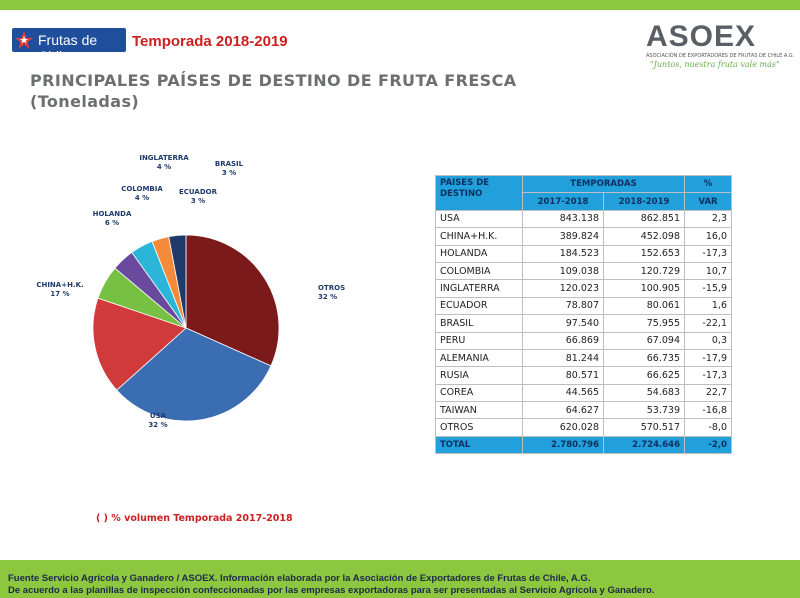 This screenshot has height=598, width=800. I want to click on value-2018-cell: 53.739, so click(644, 410).